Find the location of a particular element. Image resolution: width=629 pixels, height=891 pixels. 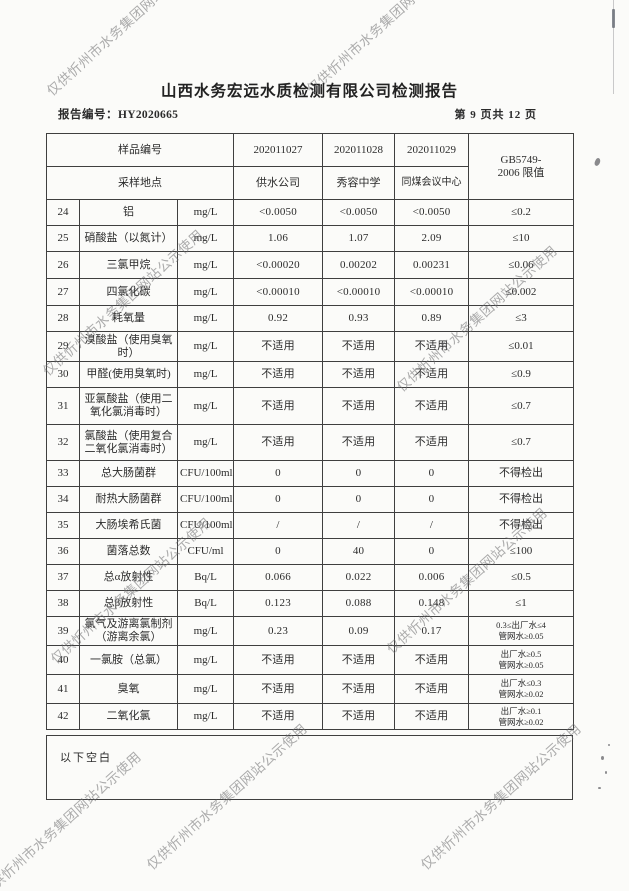

limit: ≤0.002 is located at coordinates (521, 292).